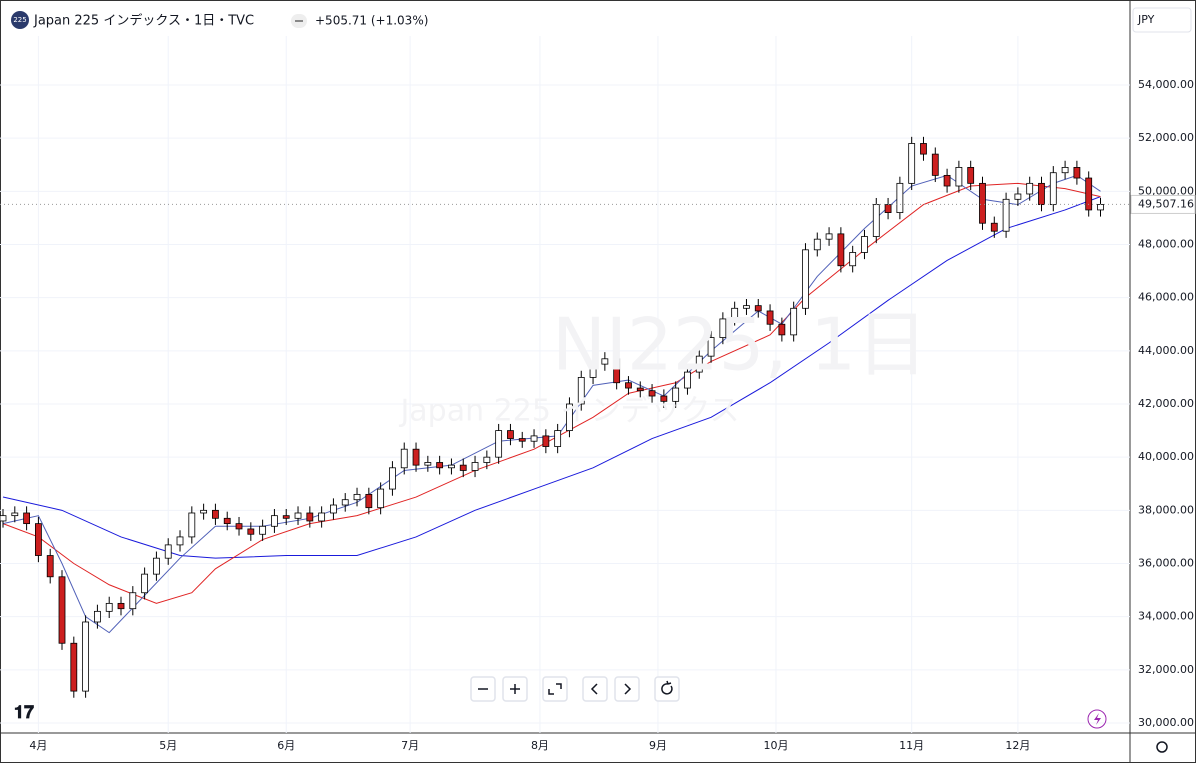 This screenshot has height=767, width=1196. I want to click on scroll-left, so click(595, 689).